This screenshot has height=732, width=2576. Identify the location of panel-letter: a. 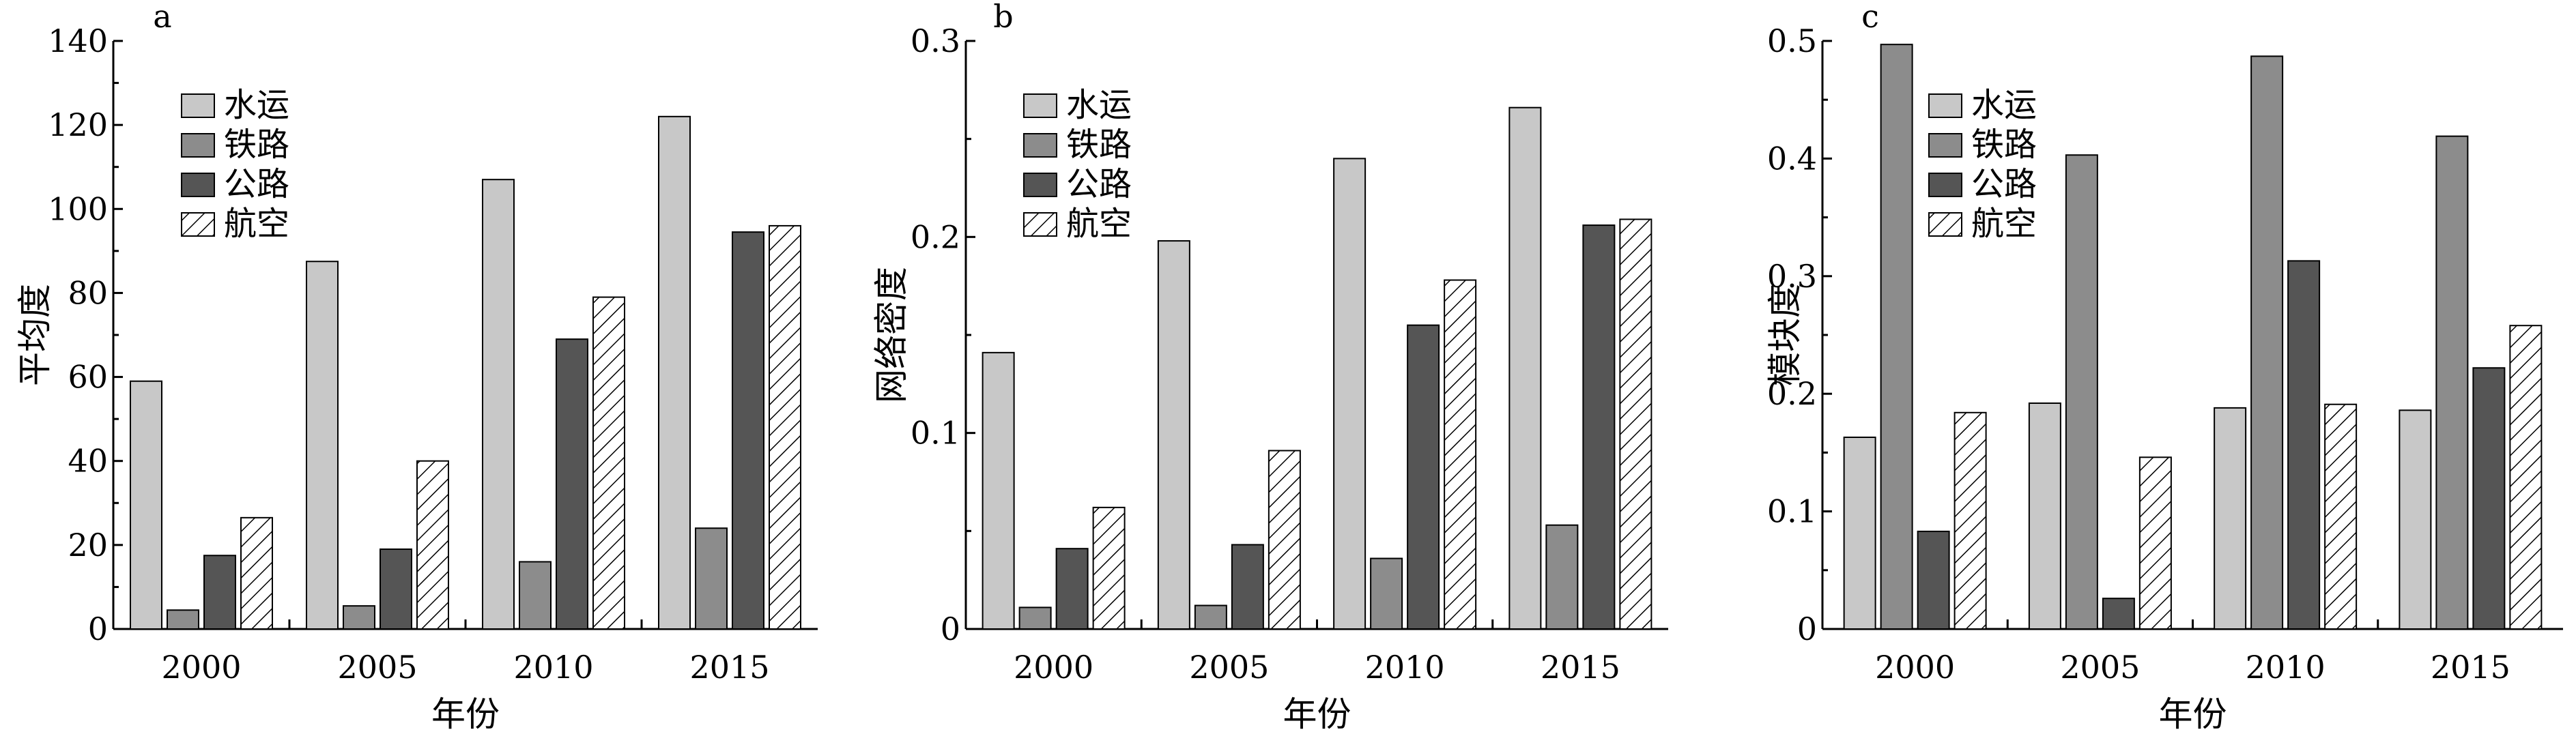
(162, 17).